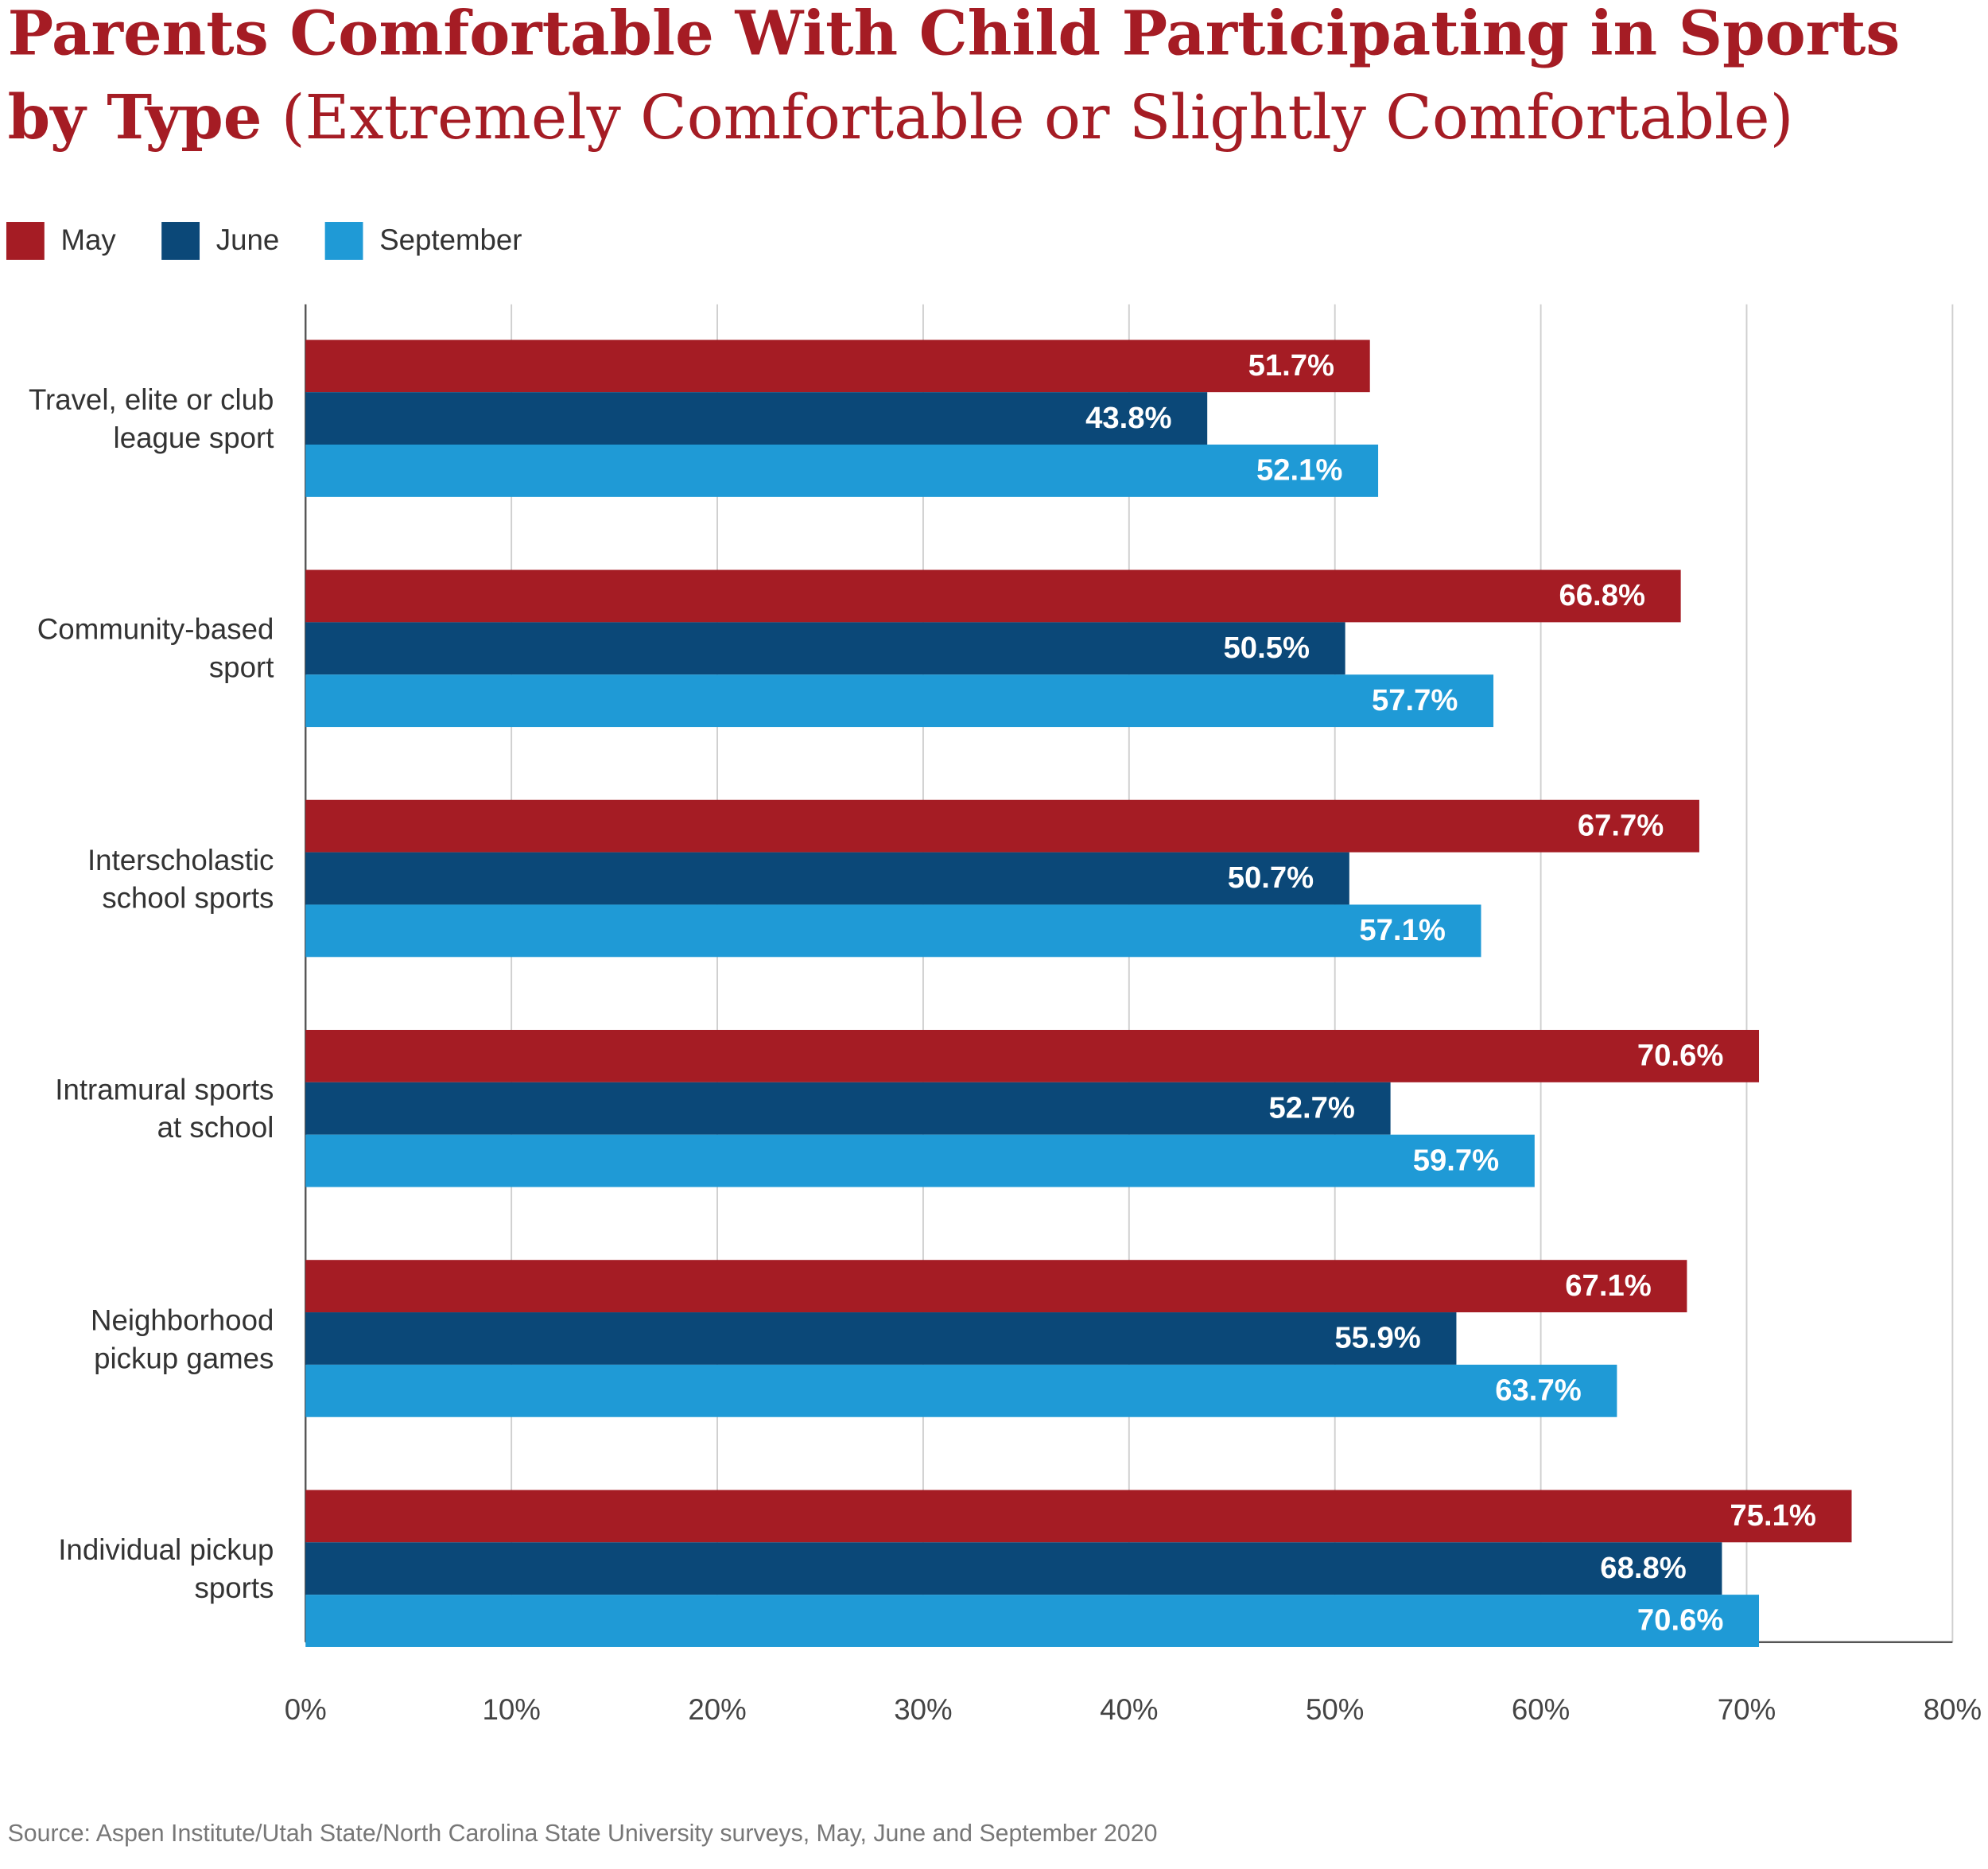 The height and width of the screenshot is (1869, 1988). What do you see at coordinates (1953, 1709) in the screenshot?
I see `x-tick-label: 80%` at bounding box center [1953, 1709].